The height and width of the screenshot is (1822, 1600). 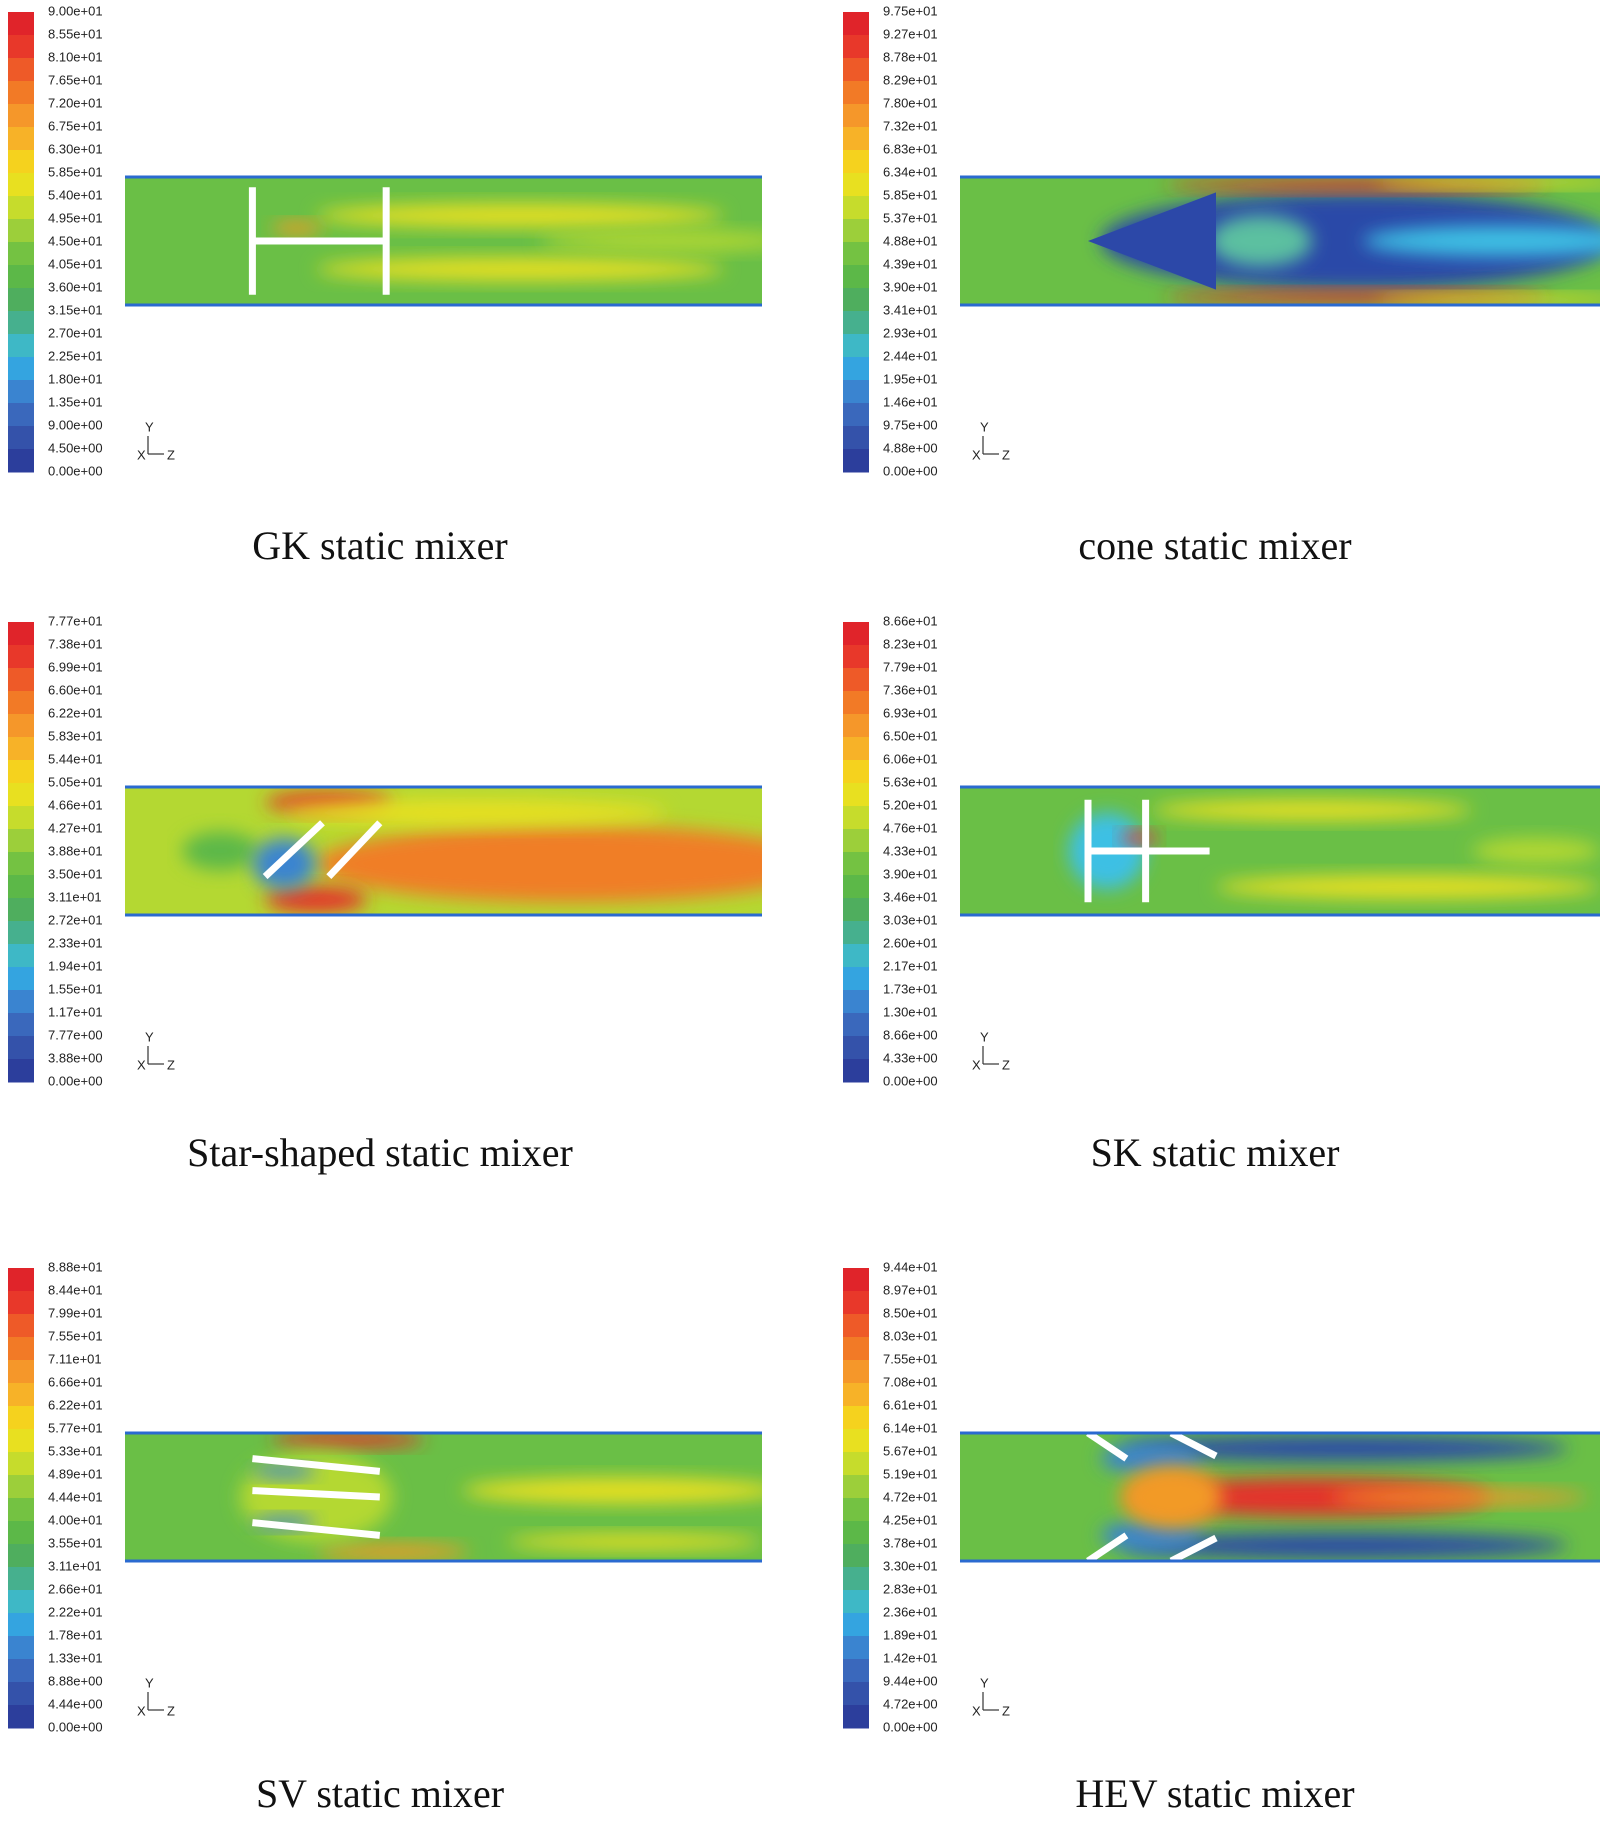 I want to click on colorbar-label: 8.66e+00, so click(x=910, y=1034).